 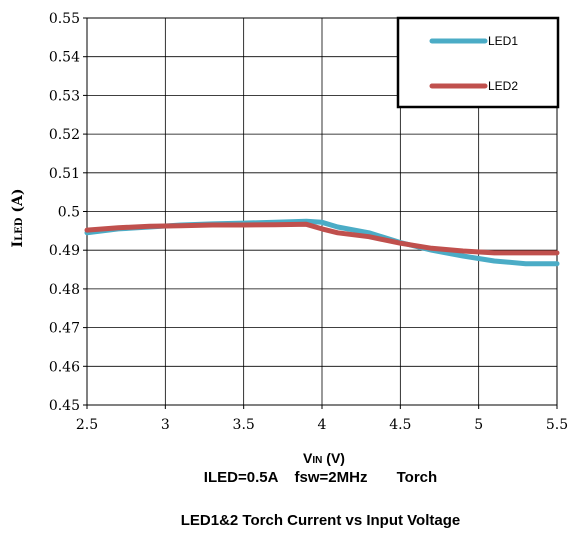 I want to click on chart-subtitle: ILED=0.5A fsw=2MHz Torch, so click(x=320, y=477).